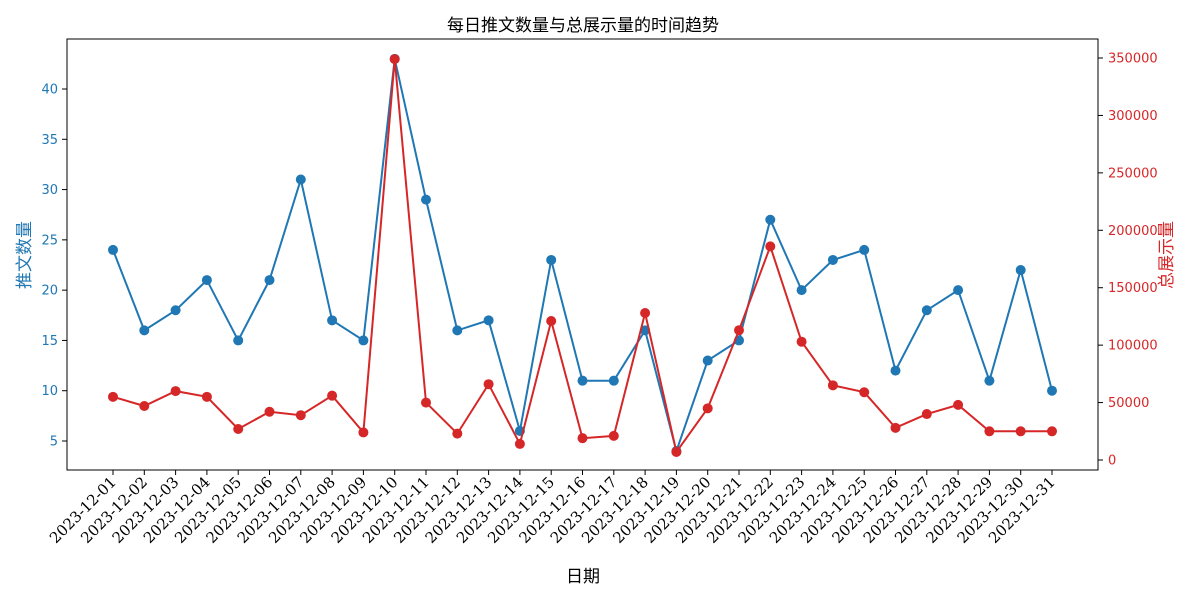  I want to click on right-tick-label: 50000, so click(1128, 403).